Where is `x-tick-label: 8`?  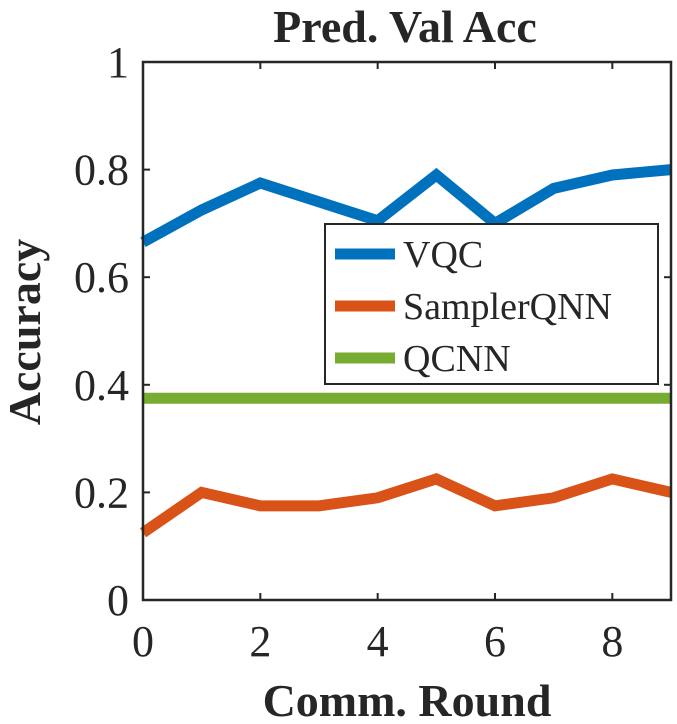 x-tick-label: 8 is located at coordinates (612, 641).